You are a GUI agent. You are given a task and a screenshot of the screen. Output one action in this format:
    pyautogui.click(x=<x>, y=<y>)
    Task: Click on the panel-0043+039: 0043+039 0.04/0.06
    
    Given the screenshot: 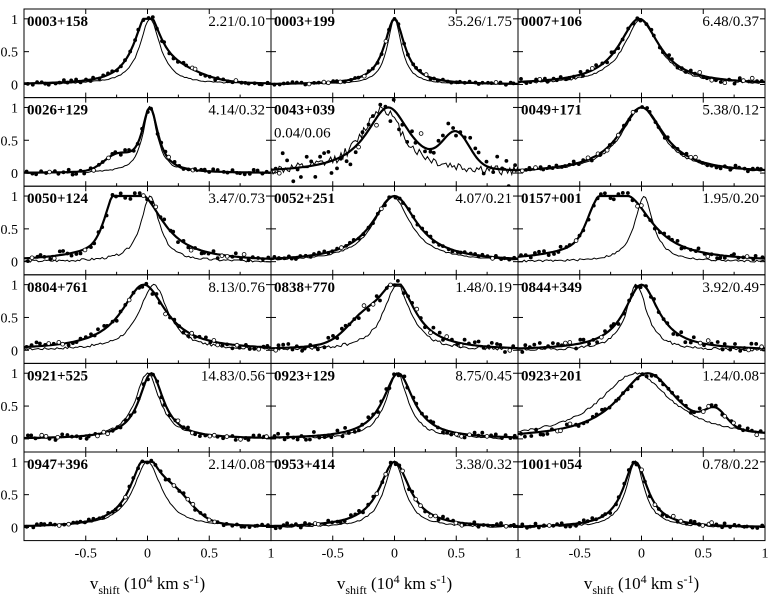 What is the action you would take?
    pyautogui.click(x=394, y=142)
    